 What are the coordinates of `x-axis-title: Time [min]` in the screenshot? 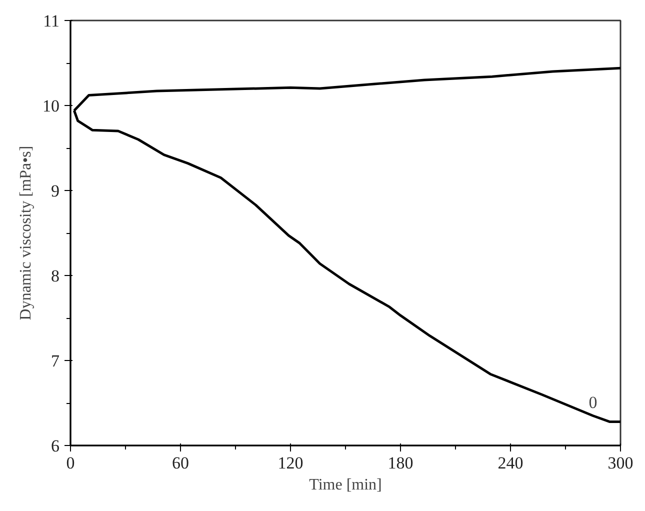 It's located at (345, 485).